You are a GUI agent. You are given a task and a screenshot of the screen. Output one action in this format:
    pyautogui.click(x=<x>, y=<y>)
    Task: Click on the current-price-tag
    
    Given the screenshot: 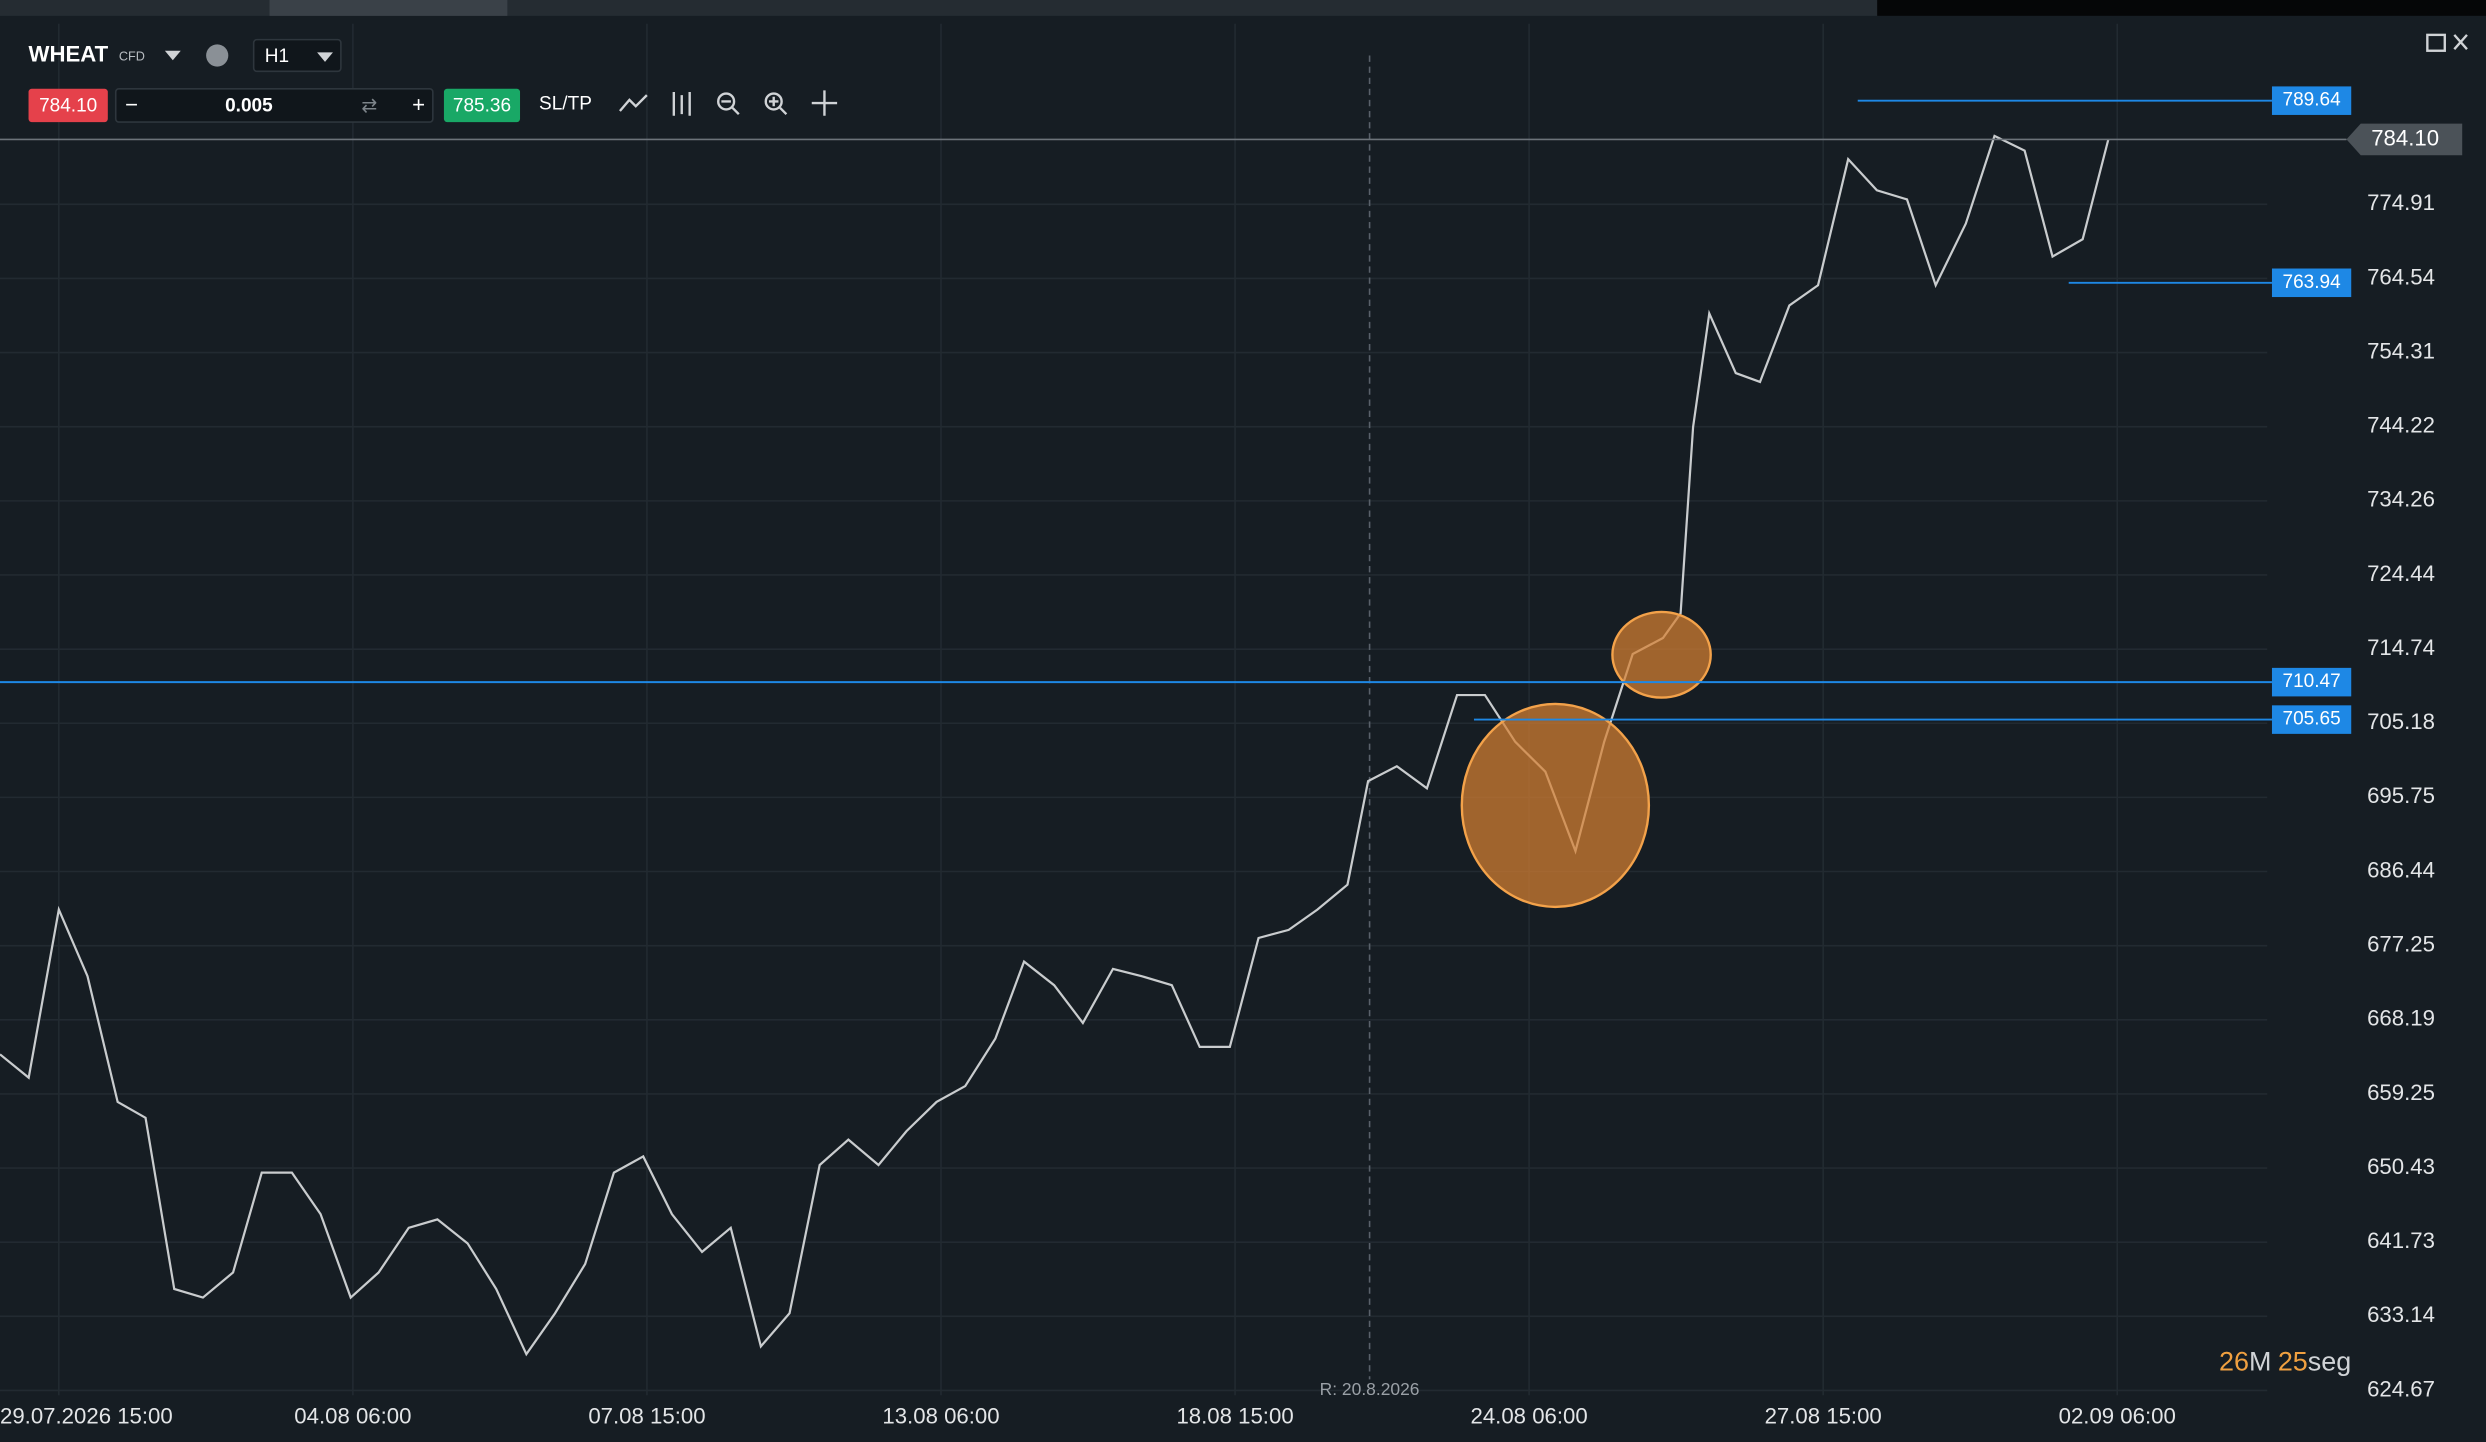 What is the action you would take?
    pyautogui.click(x=2404, y=139)
    